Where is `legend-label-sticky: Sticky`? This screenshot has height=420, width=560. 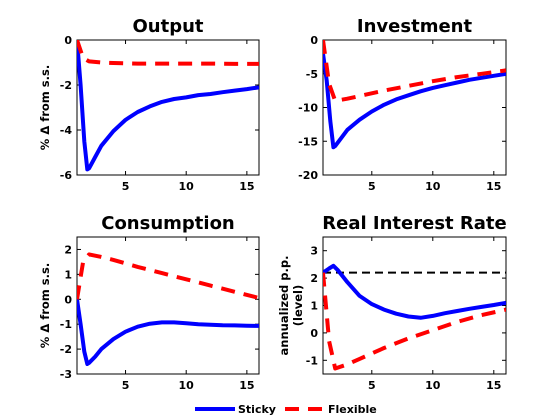 legend-label-sticky: Sticky is located at coordinates (257, 409).